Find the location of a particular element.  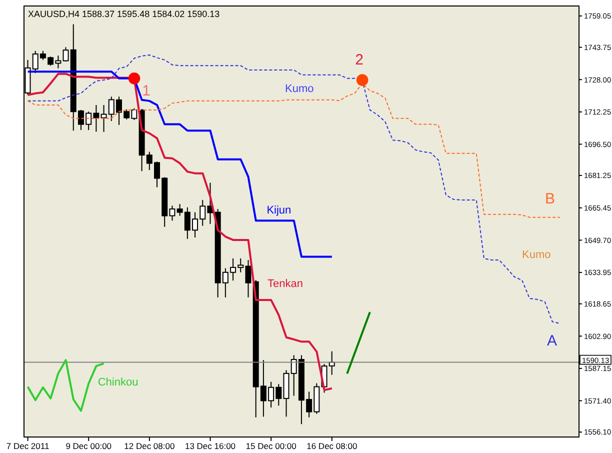

series-label: Kijun is located at coordinates (279, 210).